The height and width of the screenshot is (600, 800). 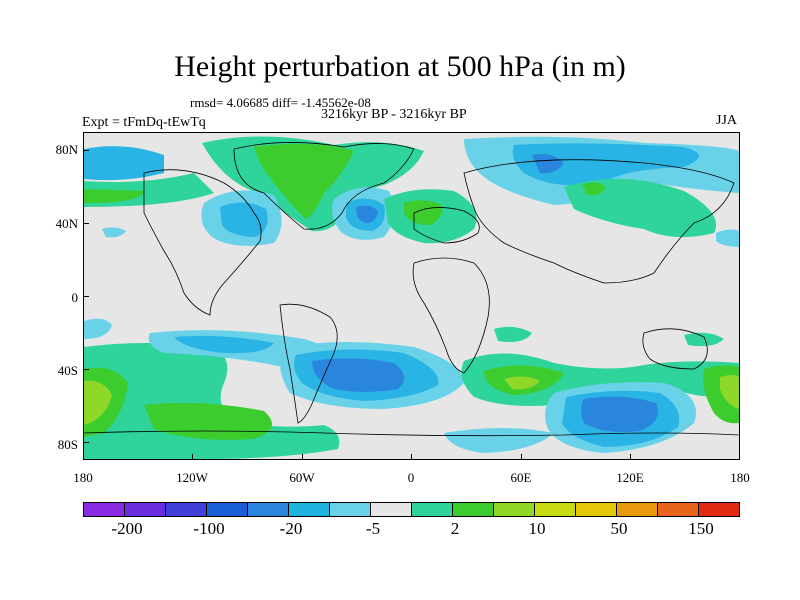 What do you see at coordinates (144, 122) in the screenshot?
I see `experiment-label: Expt = tFmDq-tEwTq` at bounding box center [144, 122].